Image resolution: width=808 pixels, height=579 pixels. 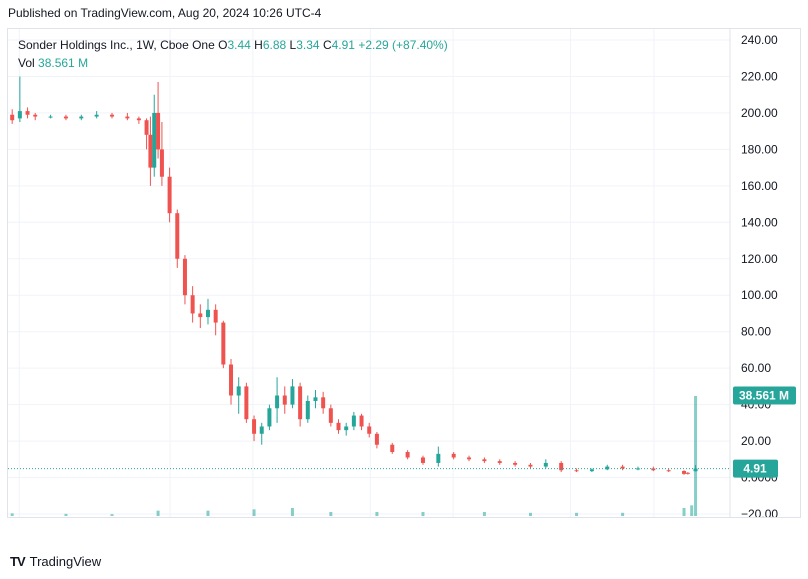 What do you see at coordinates (759, 76) in the screenshot?
I see `y-tick-label: 220.00` at bounding box center [759, 76].